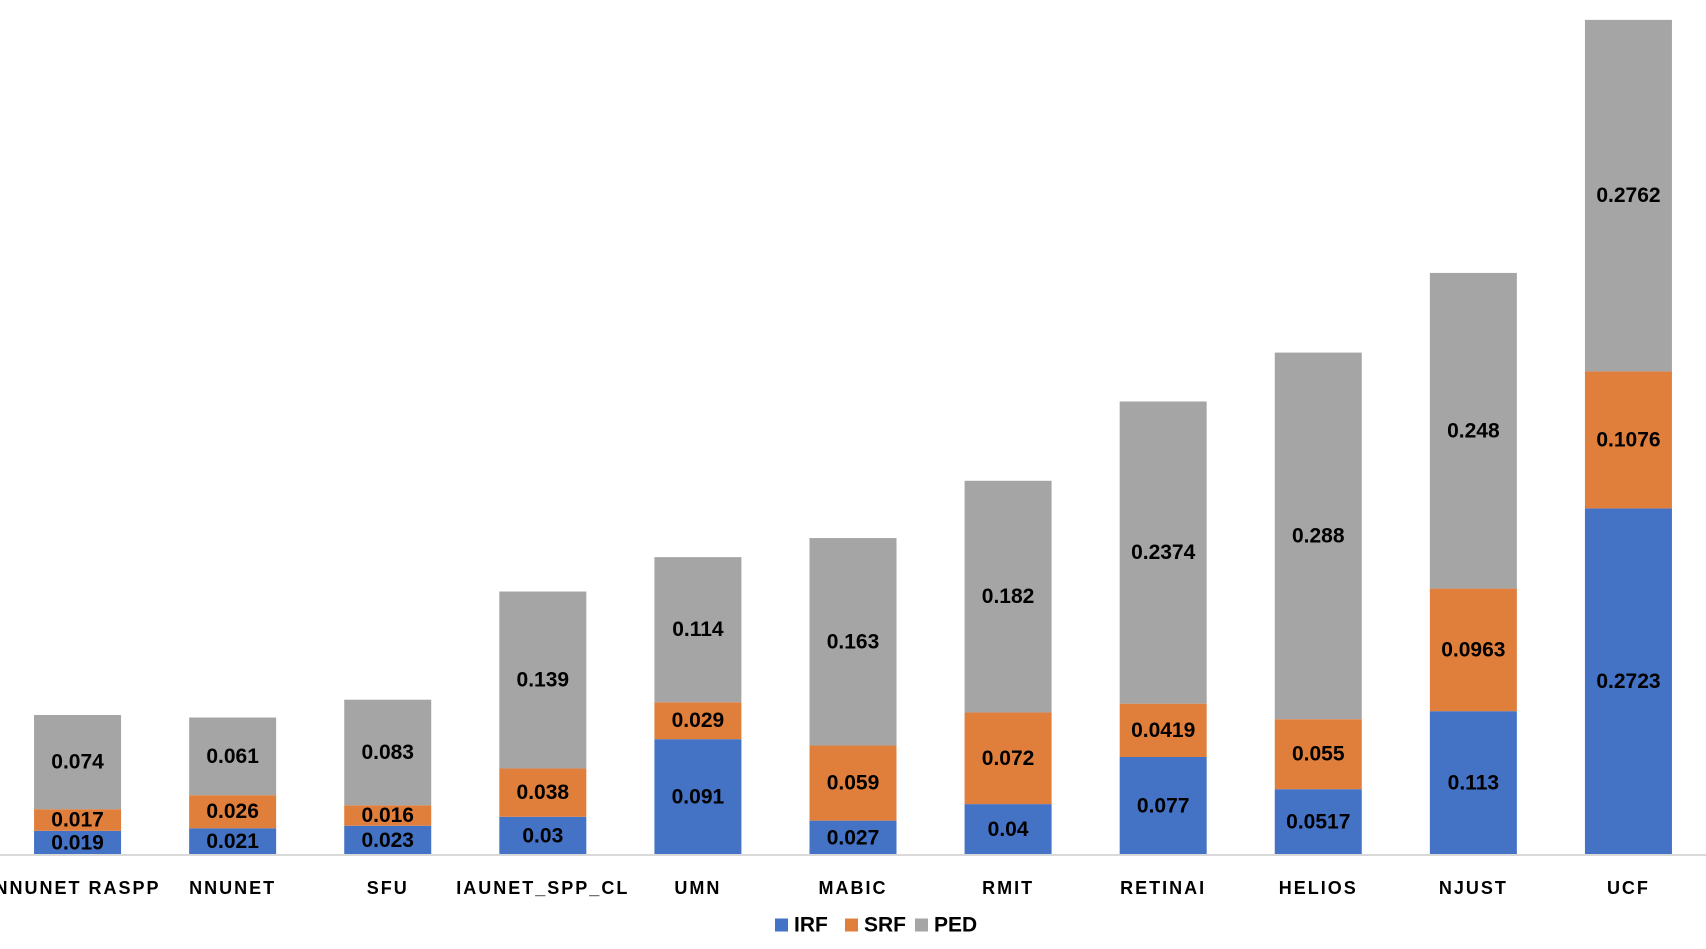 The width and height of the screenshot is (1706, 949). What do you see at coordinates (1008, 888) in the screenshot?
I see `category-label-6: RMIT` at bounding box center [1008, 888].